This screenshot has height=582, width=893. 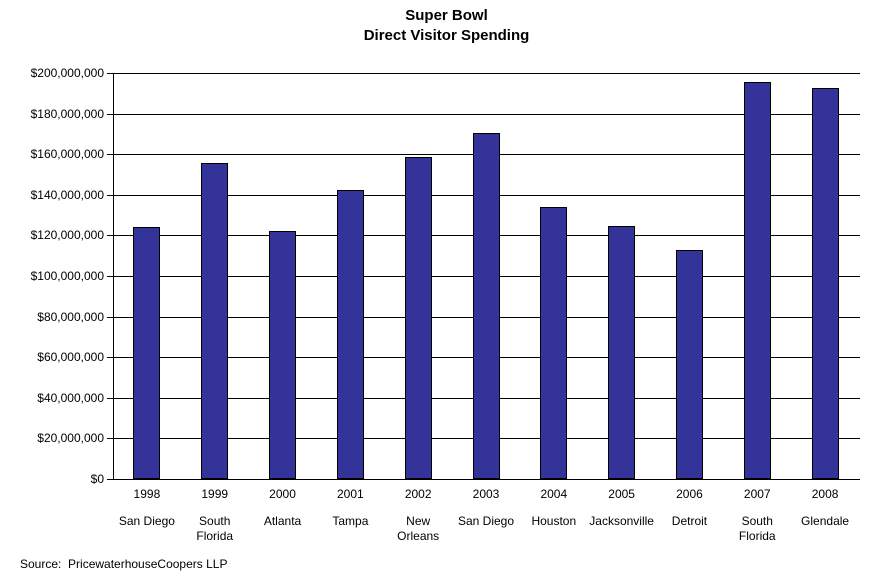 I want to click on x-axis-city-label-line: Glendale, so click(x=825, y=521).